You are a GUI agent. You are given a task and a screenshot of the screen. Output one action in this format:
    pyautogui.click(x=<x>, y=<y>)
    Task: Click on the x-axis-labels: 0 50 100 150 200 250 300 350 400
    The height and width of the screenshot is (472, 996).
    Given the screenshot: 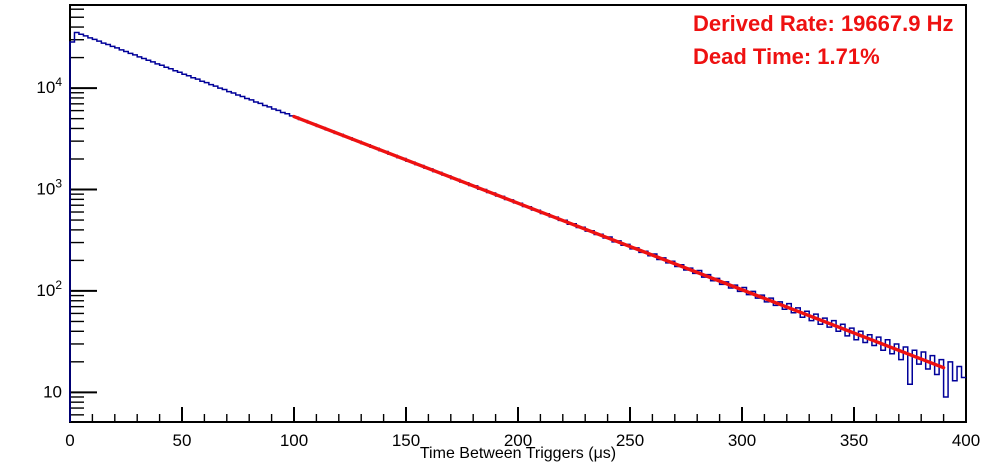 What is the action you would take?
    pyautogui.click(x=522, y=440)
    